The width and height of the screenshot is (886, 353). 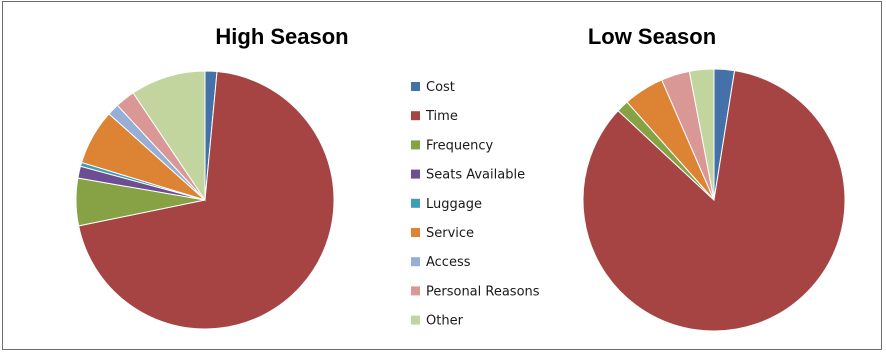 I want to click on legend-swatch-frequency, so click(x=415, y=145).